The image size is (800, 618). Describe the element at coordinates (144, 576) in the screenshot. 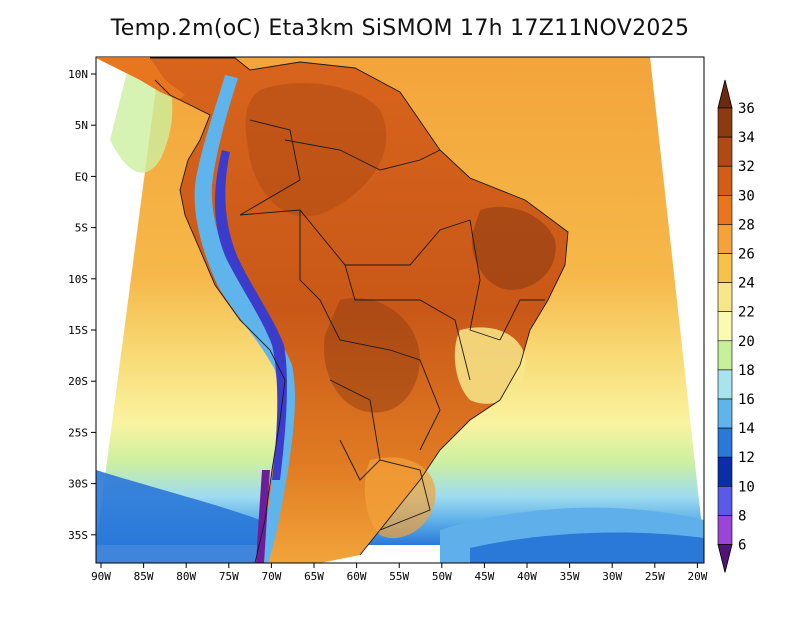

I see `lon-tick-label: 85W` at that location.